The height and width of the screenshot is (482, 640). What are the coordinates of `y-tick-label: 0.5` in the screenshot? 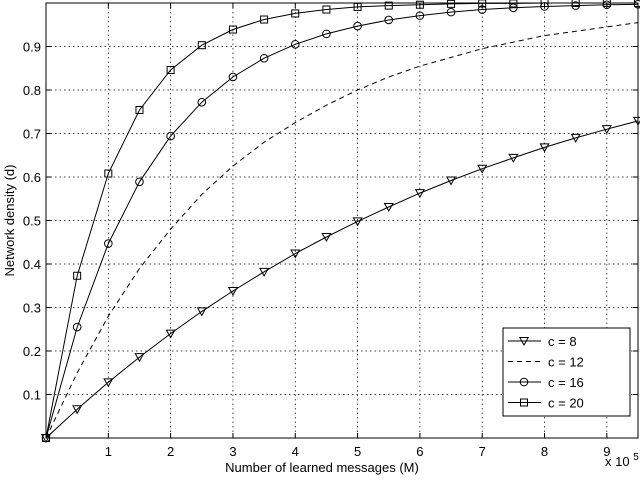 It's located at (32, 221).